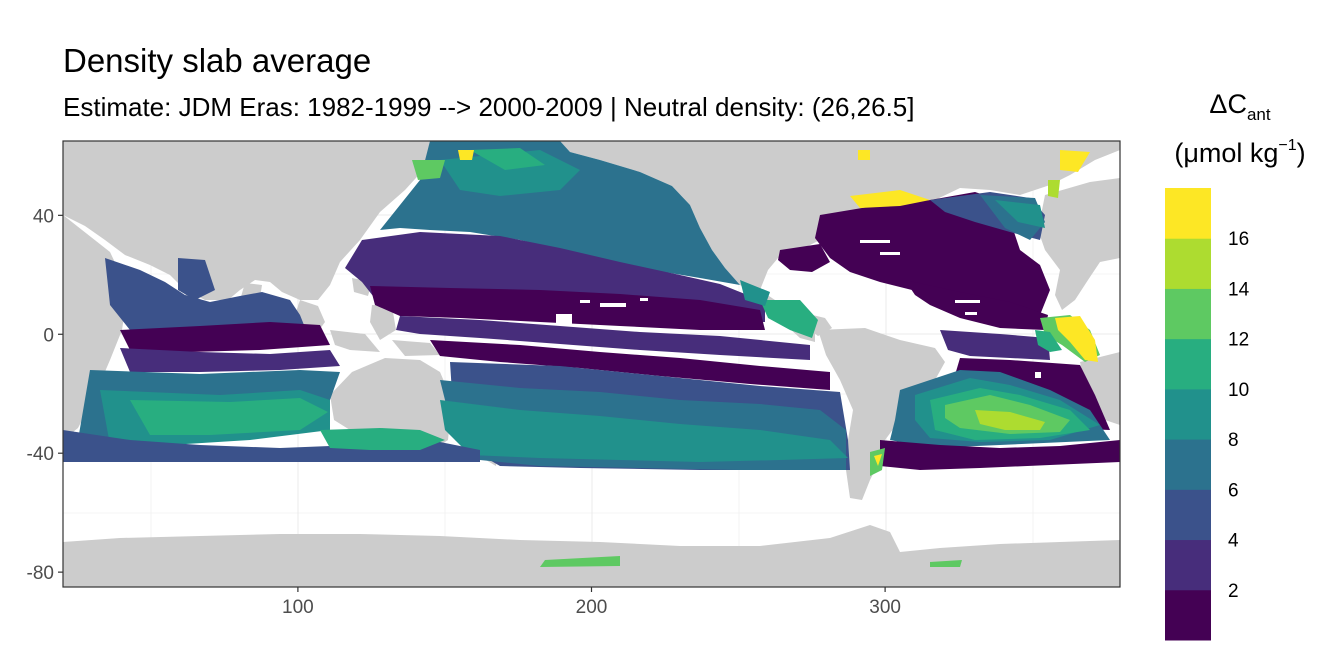 This screenshot has width=1344, height=672. What do you see at coordinates (1239, 152) in the screenshot?
I see `legend-unit: (μmol kg−1)` at bounding box center [1239, 152].